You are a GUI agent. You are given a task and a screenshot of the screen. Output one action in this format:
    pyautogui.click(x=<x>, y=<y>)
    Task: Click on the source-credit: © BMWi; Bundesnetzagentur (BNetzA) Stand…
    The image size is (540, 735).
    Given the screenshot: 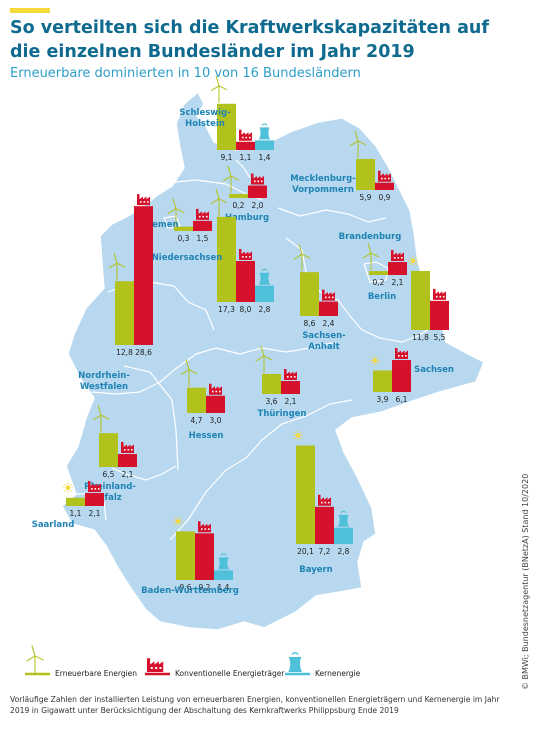 What is the action you would take?
    pyautogui.click(x=525, y=581)
    